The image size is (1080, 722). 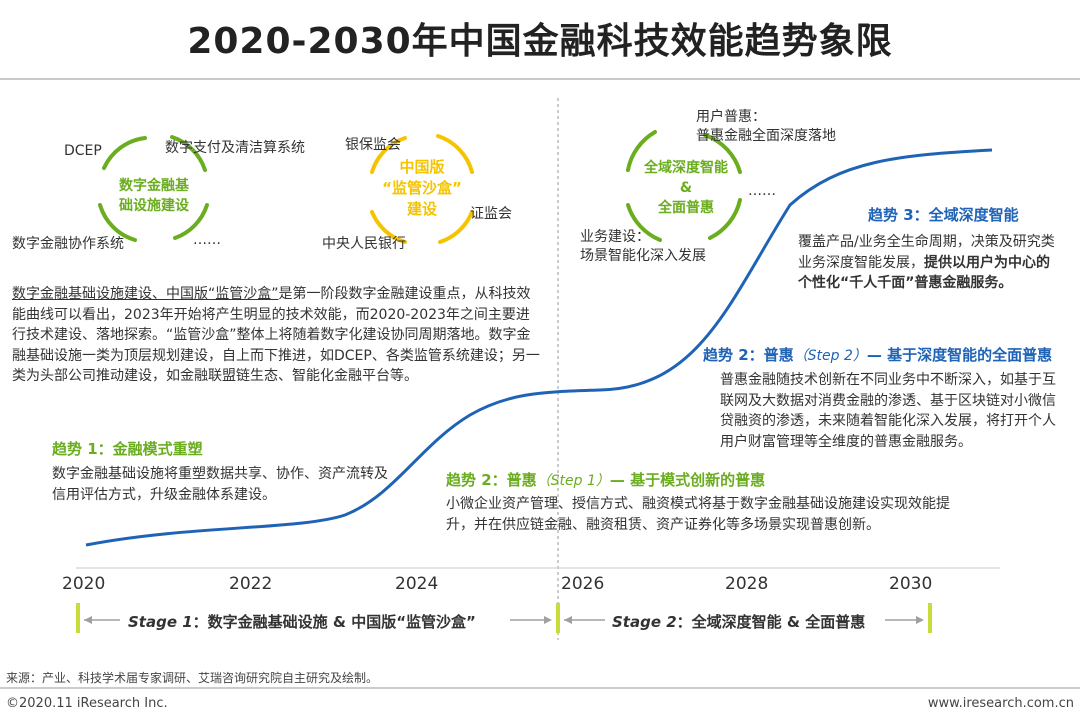 I want to click on cbirc-label: 银保监会, so click(x=373, y=145).